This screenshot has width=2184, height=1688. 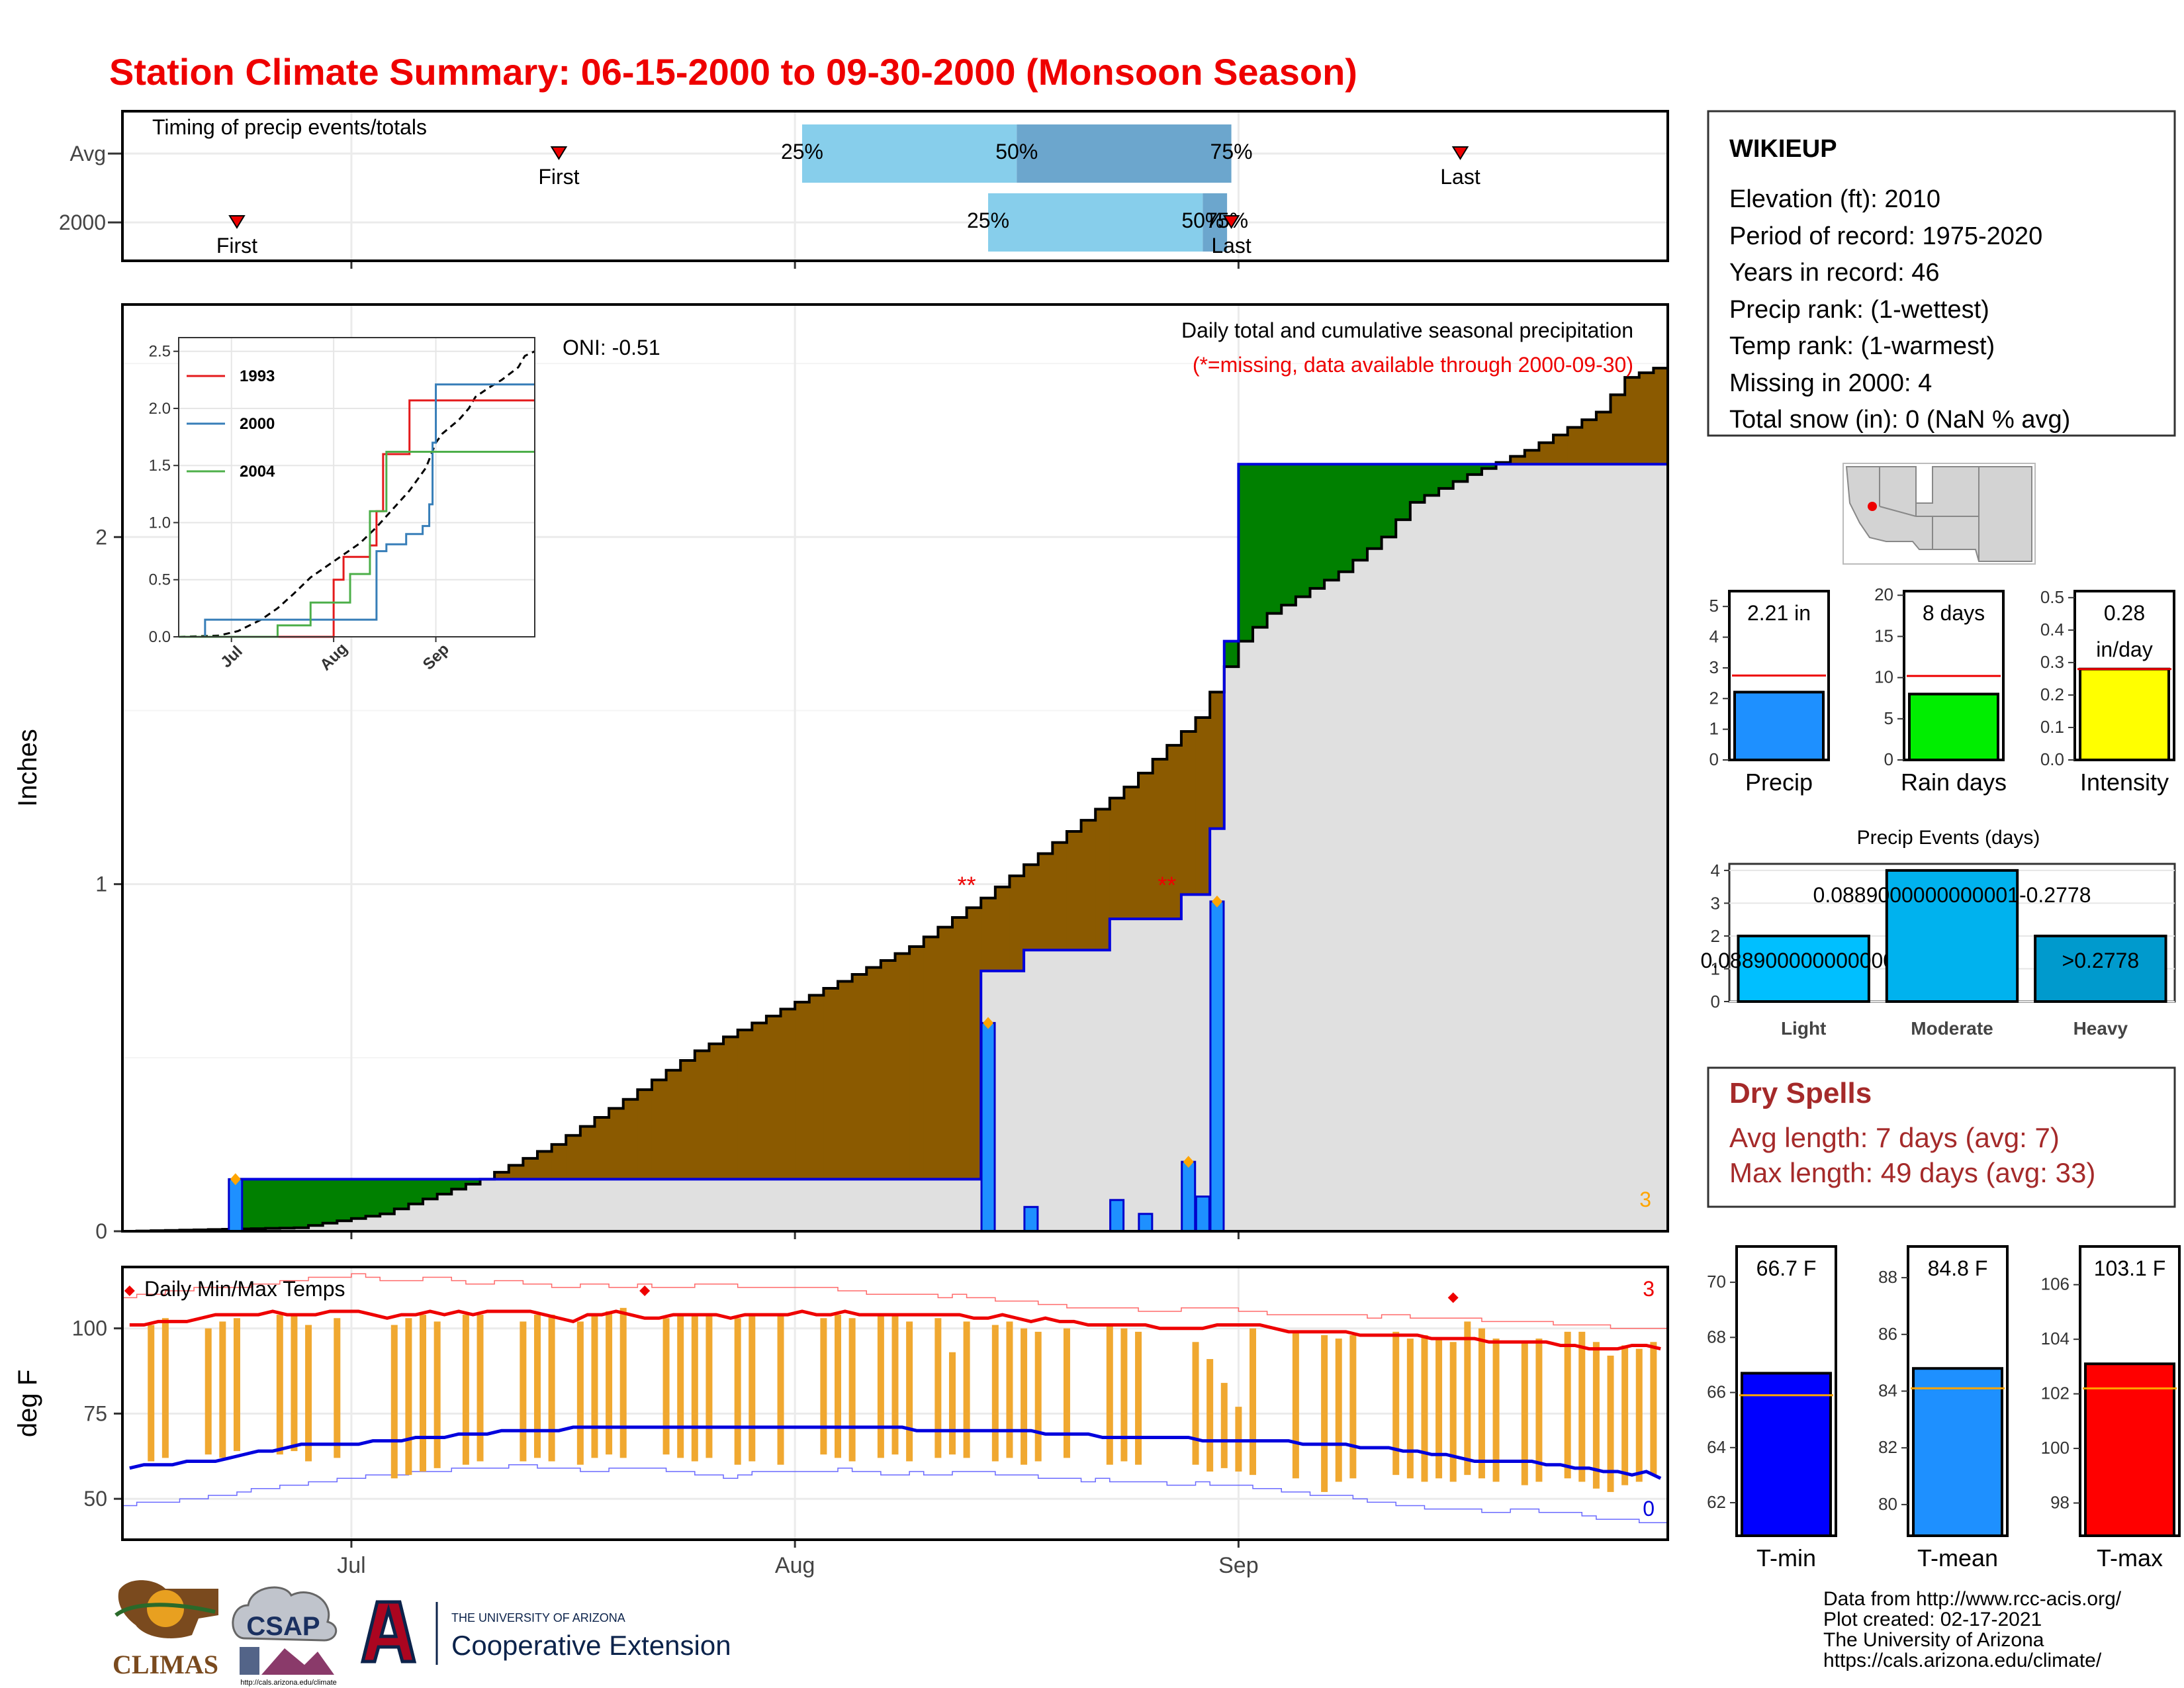 I want to click on inset-y-tick-label: 2.0, so click(x=160, y=409).